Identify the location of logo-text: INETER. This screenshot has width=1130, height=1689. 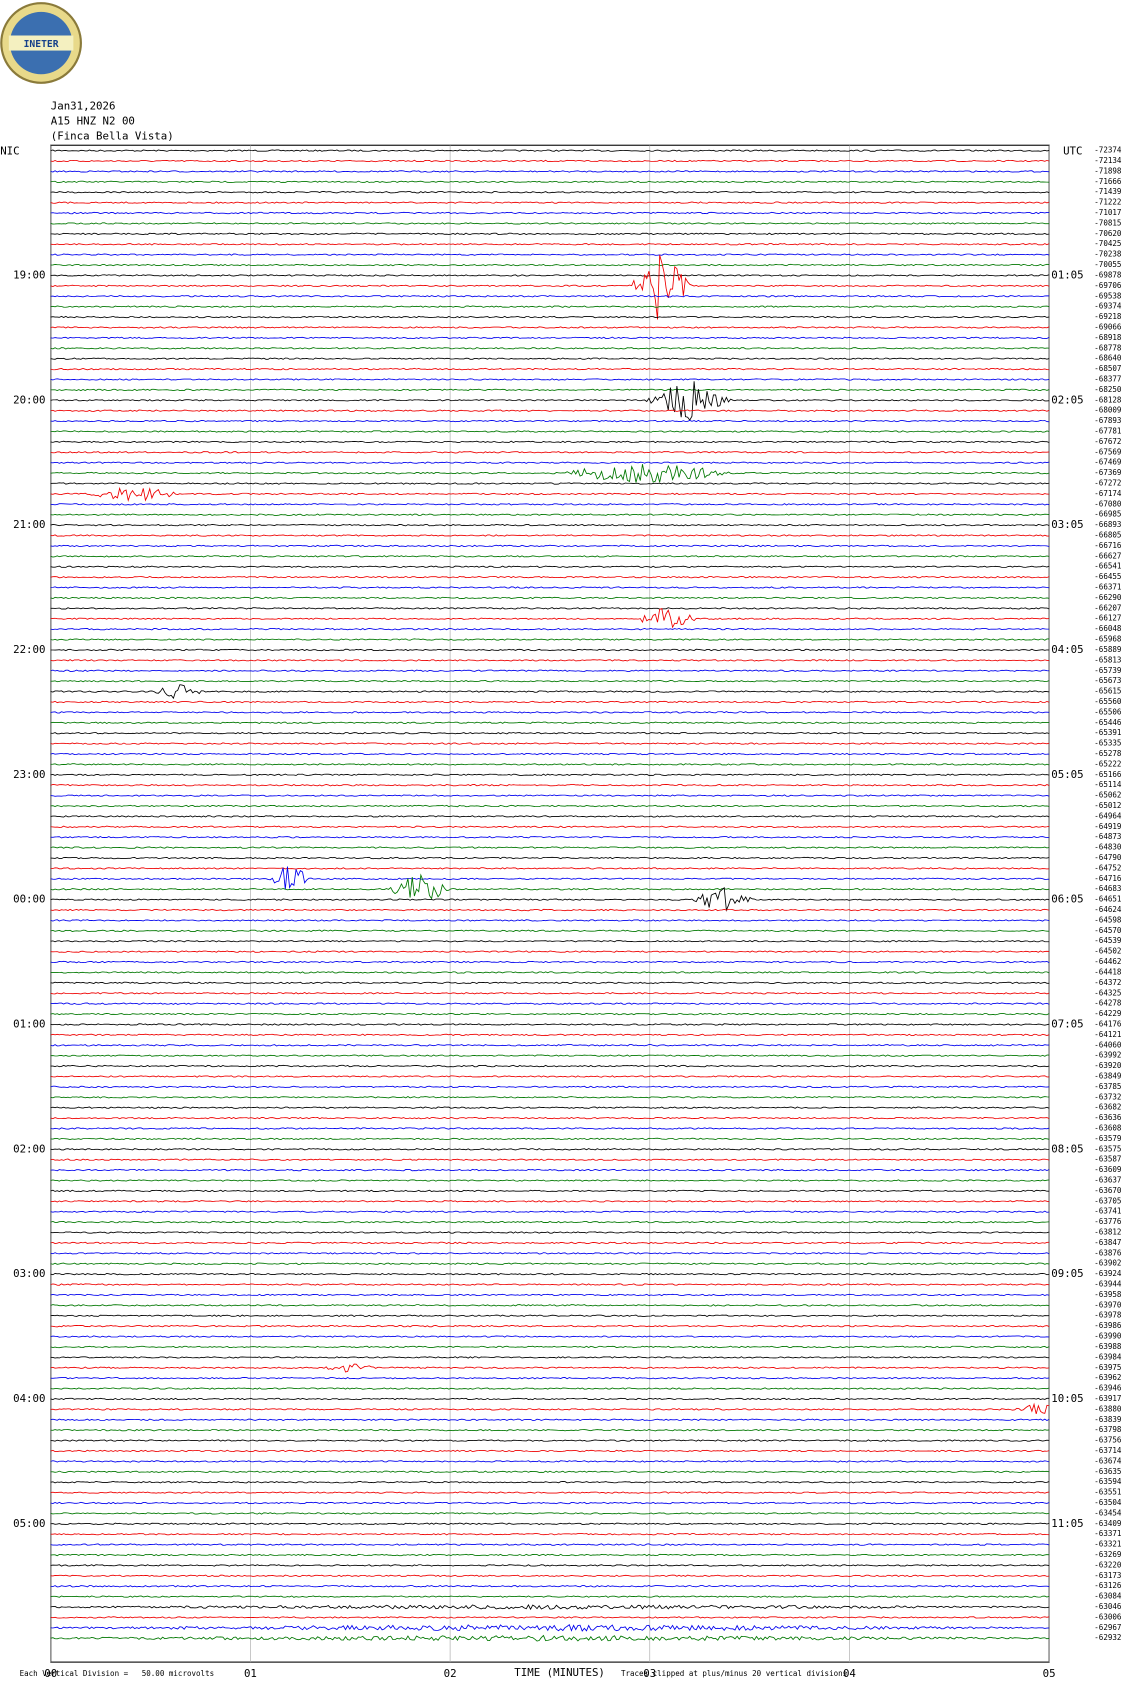
(41, 44).